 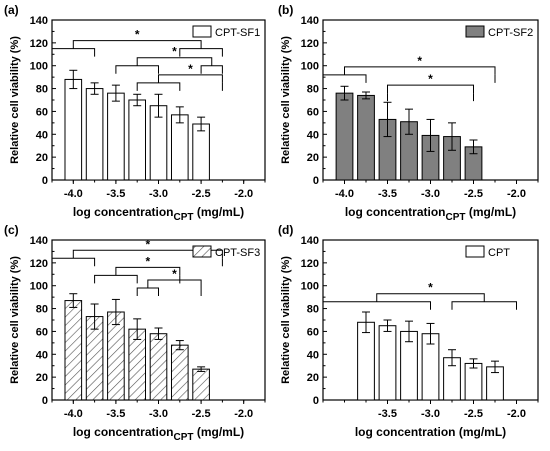 I want to click on legend-label: CPT-SF1, so click(x=237, y=33).